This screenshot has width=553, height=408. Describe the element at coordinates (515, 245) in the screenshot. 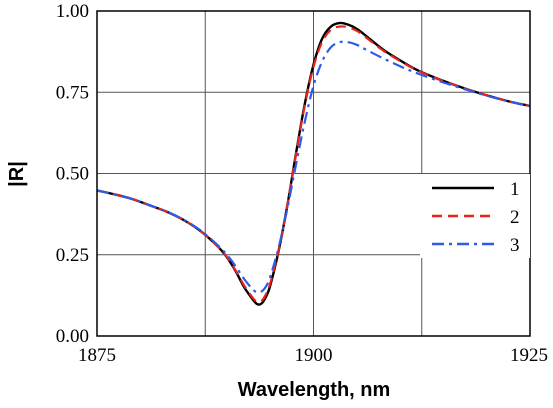

I see `legend-label-3: 3` at that location.